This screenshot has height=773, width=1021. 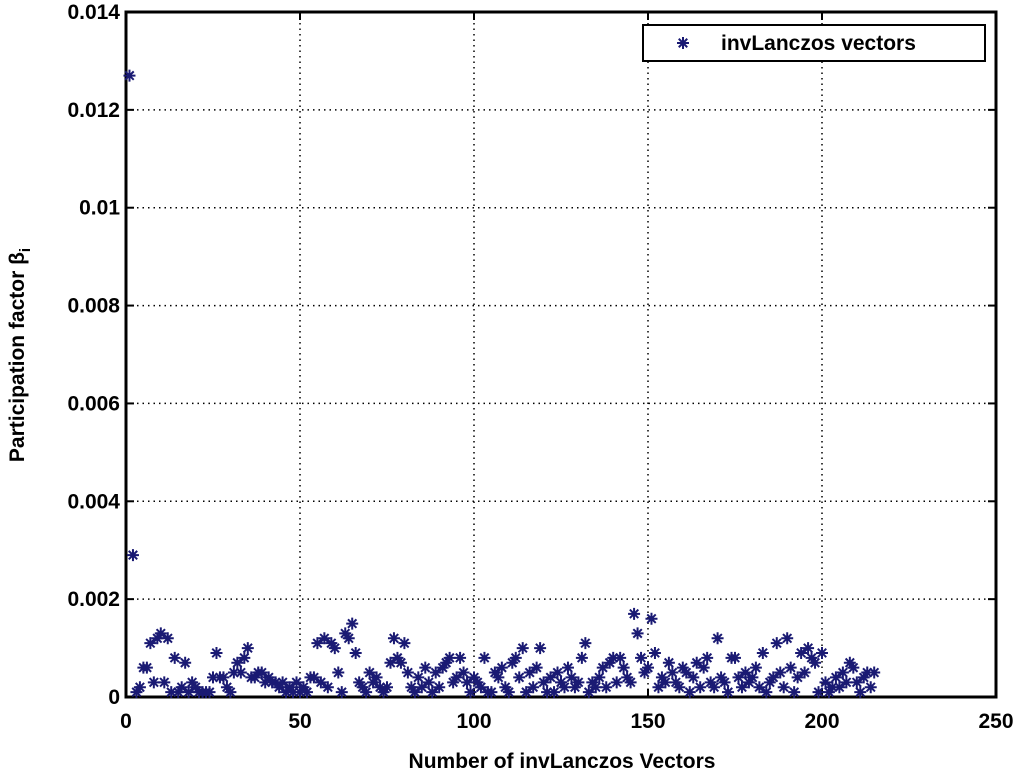 What do you see at coordinates (93, 110) in the screenshot?
I see `y-tick-label: 0.012` at bounding box center [93, 110].